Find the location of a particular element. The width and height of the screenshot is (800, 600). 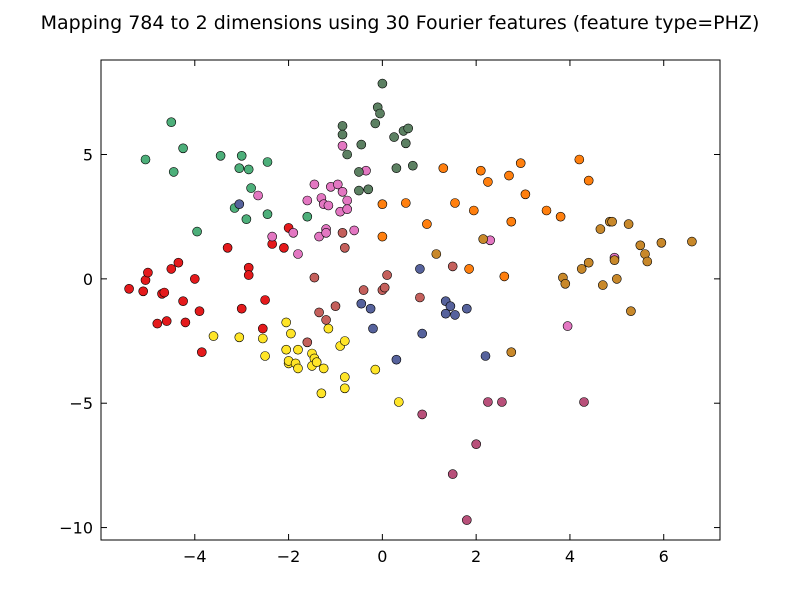

y-tick-label: −10 is located at coordinates (76, 528).